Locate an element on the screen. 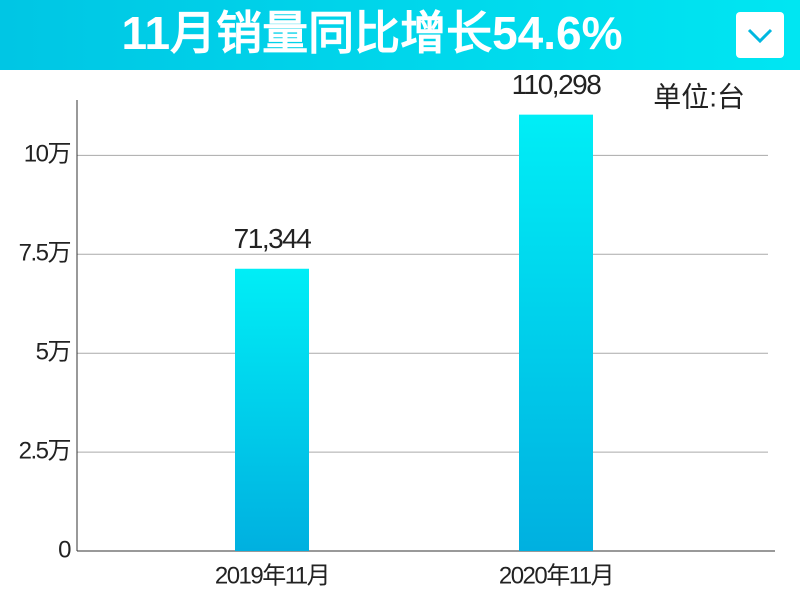 The height and width of the screenshot is (600, 800). title-banner is located at coordinates (400, 35).